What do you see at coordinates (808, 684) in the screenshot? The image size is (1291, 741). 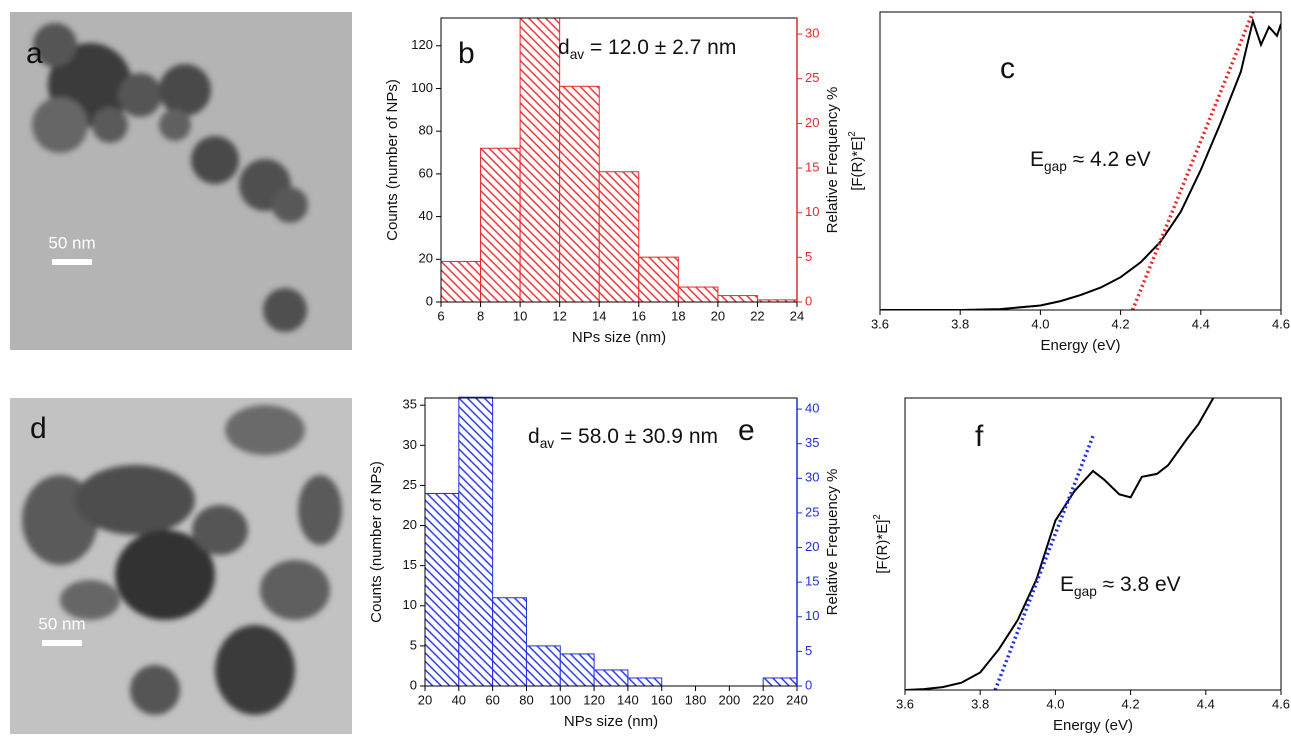 I see `y2-tick-label: 0` at bounding box center [808, 684].